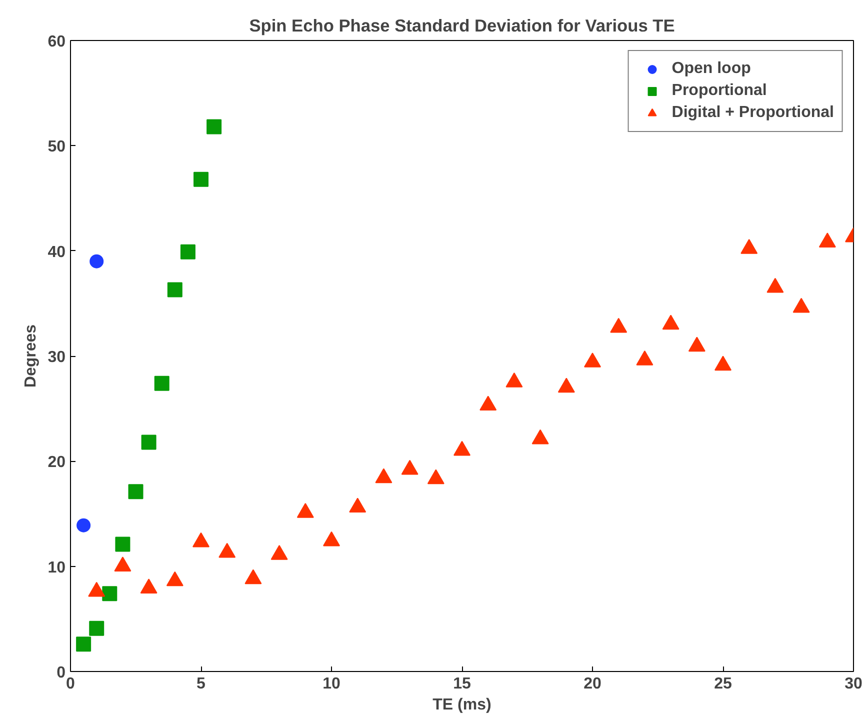  I want to click on x-axis-title: TE (ms), so click(462, 705).